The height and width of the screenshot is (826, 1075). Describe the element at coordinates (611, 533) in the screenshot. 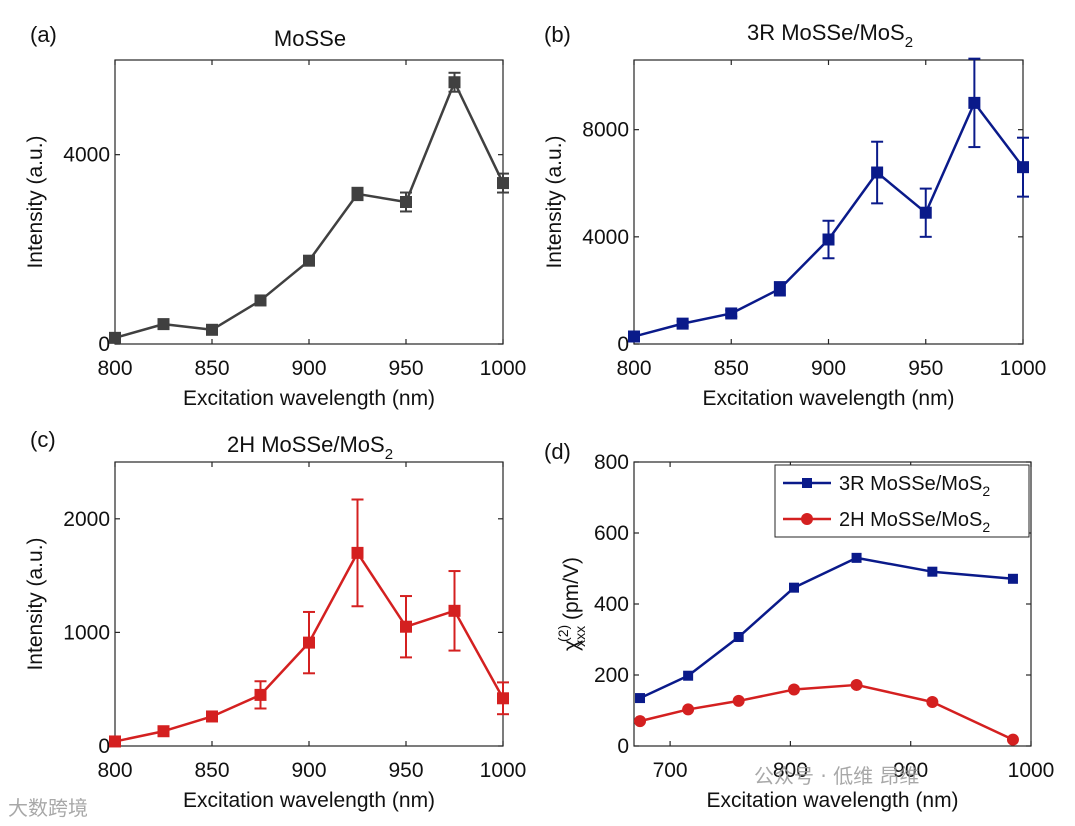

I see `y-tick-label: 600` at that location.